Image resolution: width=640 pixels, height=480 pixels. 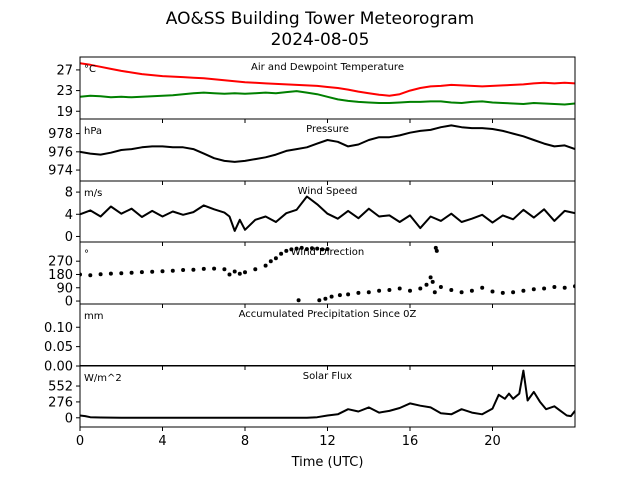 What do you see at coordinates (320, 40) in the screenshot?
I see `figure-date: 2024-08-05` at bounding box center [320, 40].